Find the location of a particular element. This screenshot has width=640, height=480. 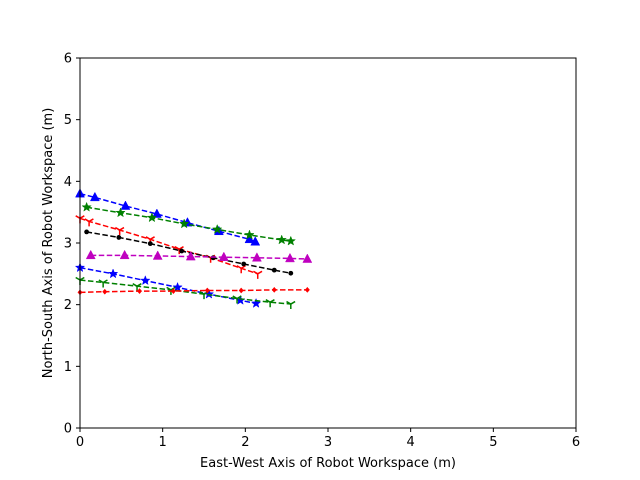

x-axis-ticks: 0 1 2 3 4 5 6 is located at coordinates (328, 439).